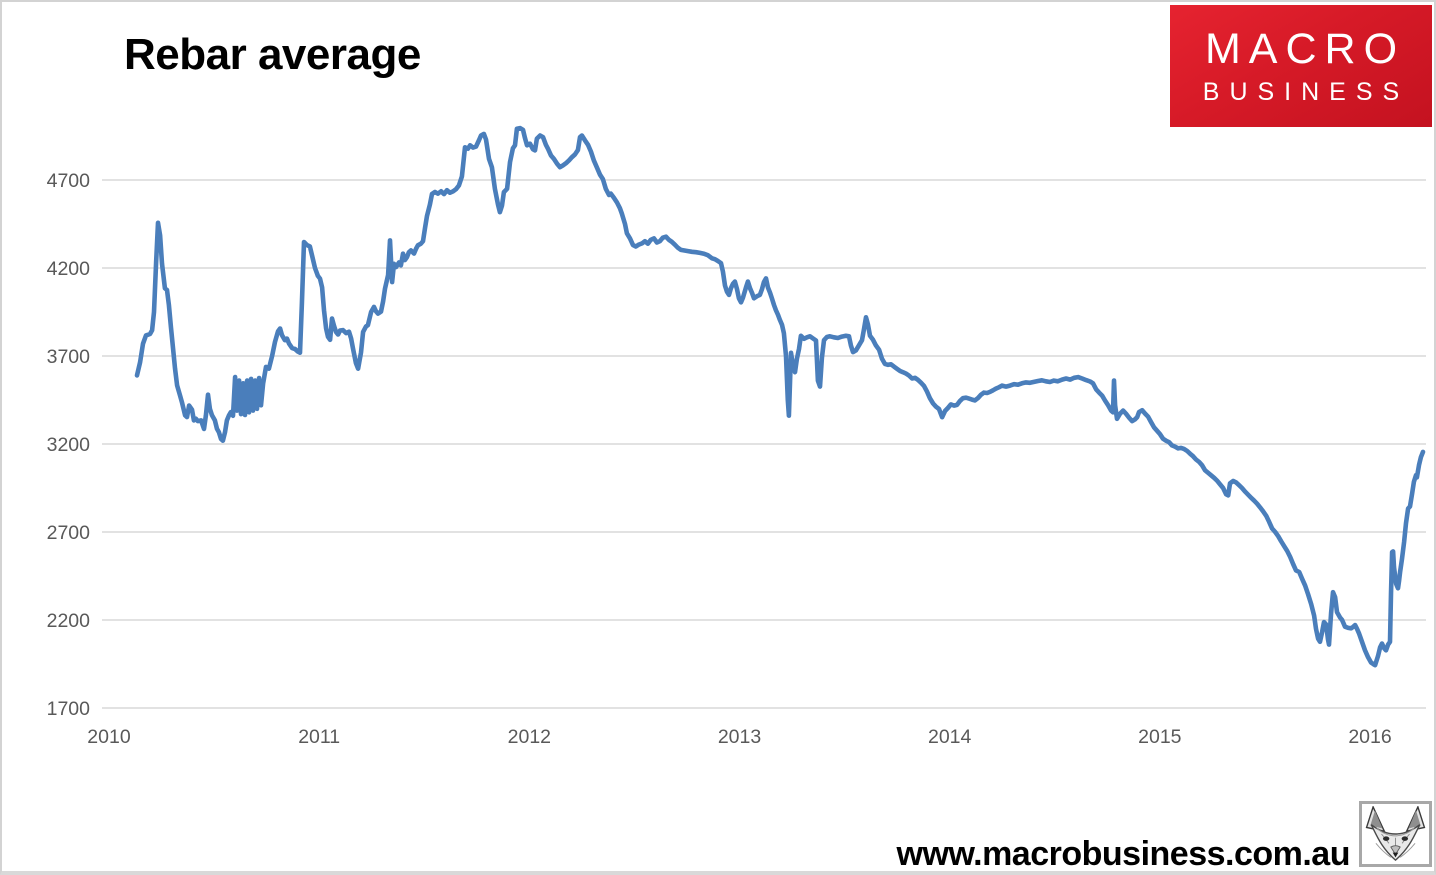 The width and height of the screenshot is (1436, 875). What do you see at coordinates (1123, 854) in the screenshot?
I see `website-url: www.macrobusiness.com.au` at bounding box center [1123, 854].